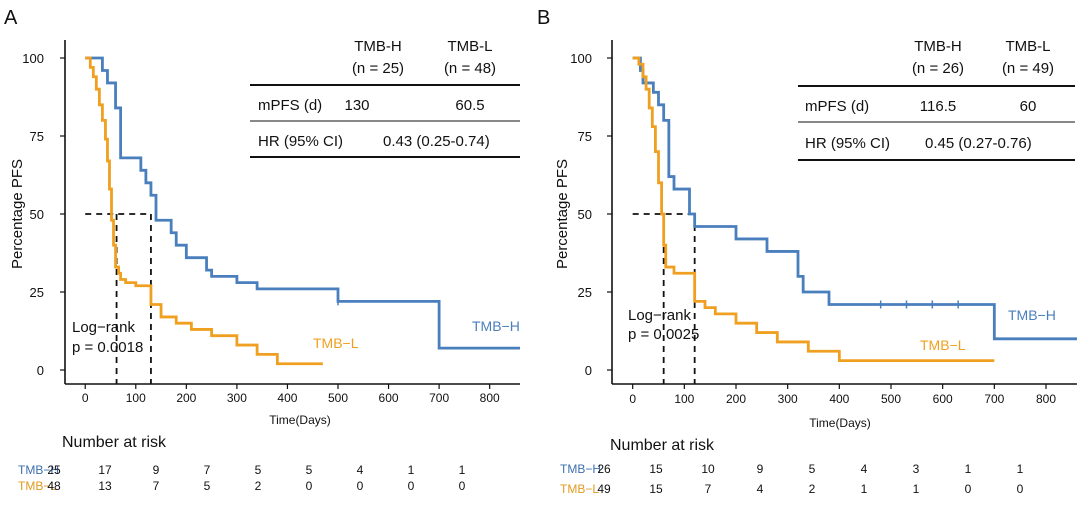 This screenshot has width=1080, height=511. What do you see at coordinates (580, 469) in the screenshot?
I see `risk-label-tmb-h: TMB−H` at bounding box center [580, 469].